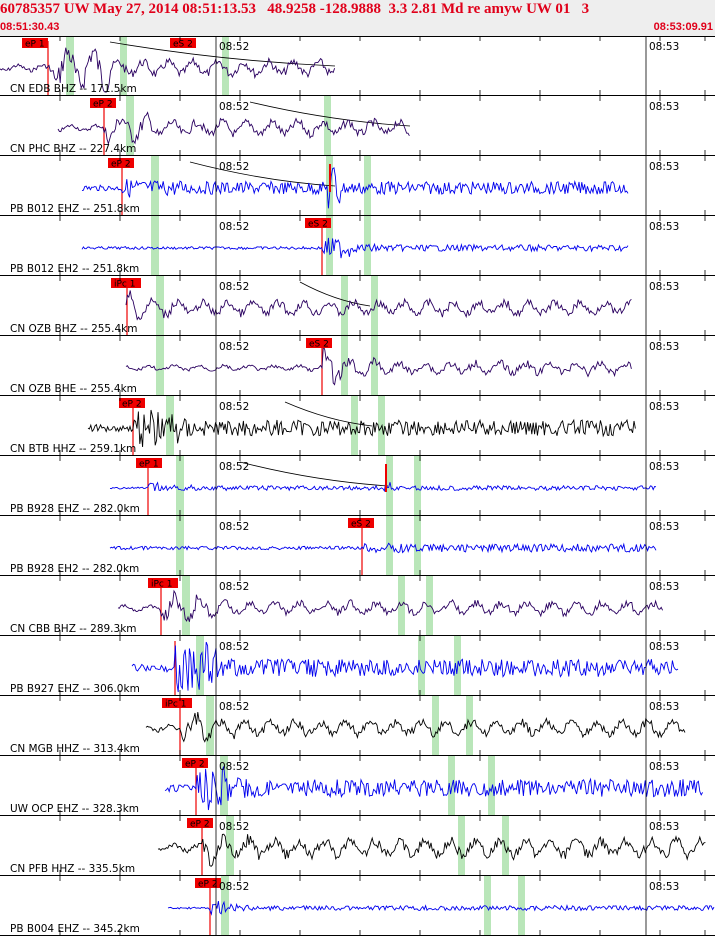  What do you see at coordinates (75, 749) in the screenshot?
I see `station-label: CN MGB HHZ -- 313.4km` at bounding box center [75, 749].